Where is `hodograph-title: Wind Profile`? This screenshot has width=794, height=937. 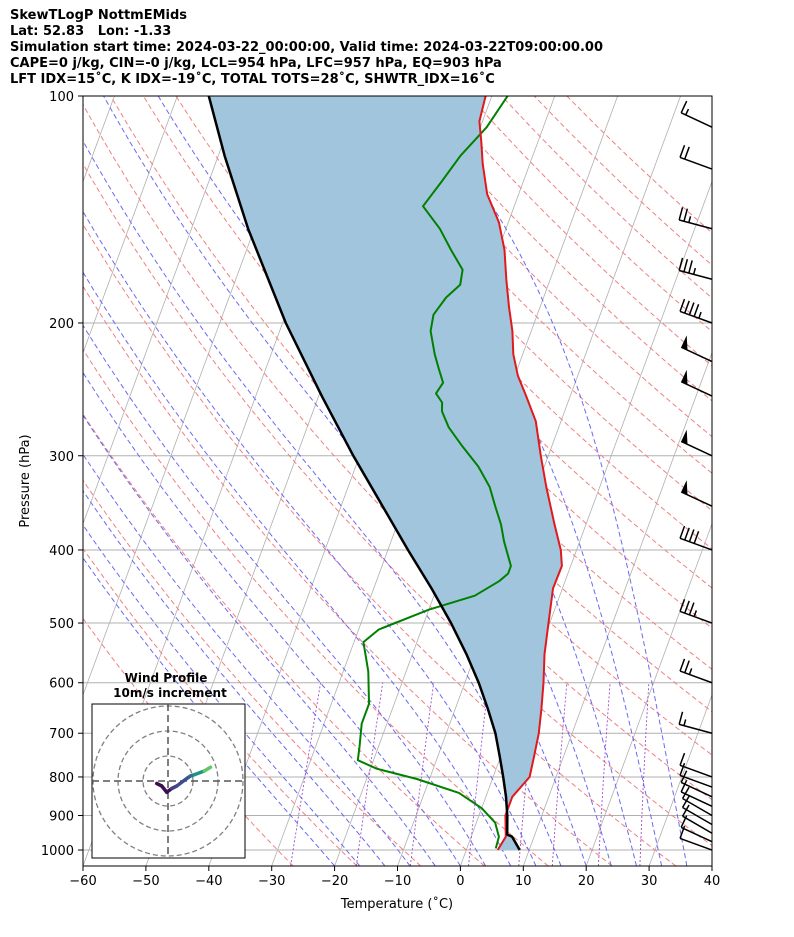
hodograph-title: Wind Profile is located at coordinates (166, 678).